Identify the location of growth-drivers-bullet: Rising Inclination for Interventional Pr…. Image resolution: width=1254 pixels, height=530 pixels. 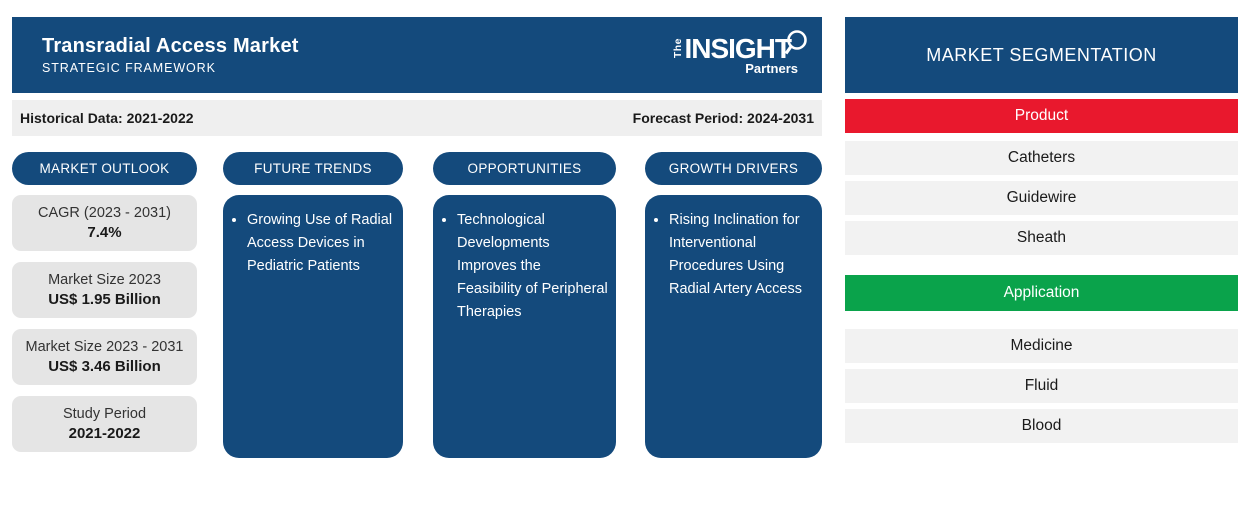
(741, 255).